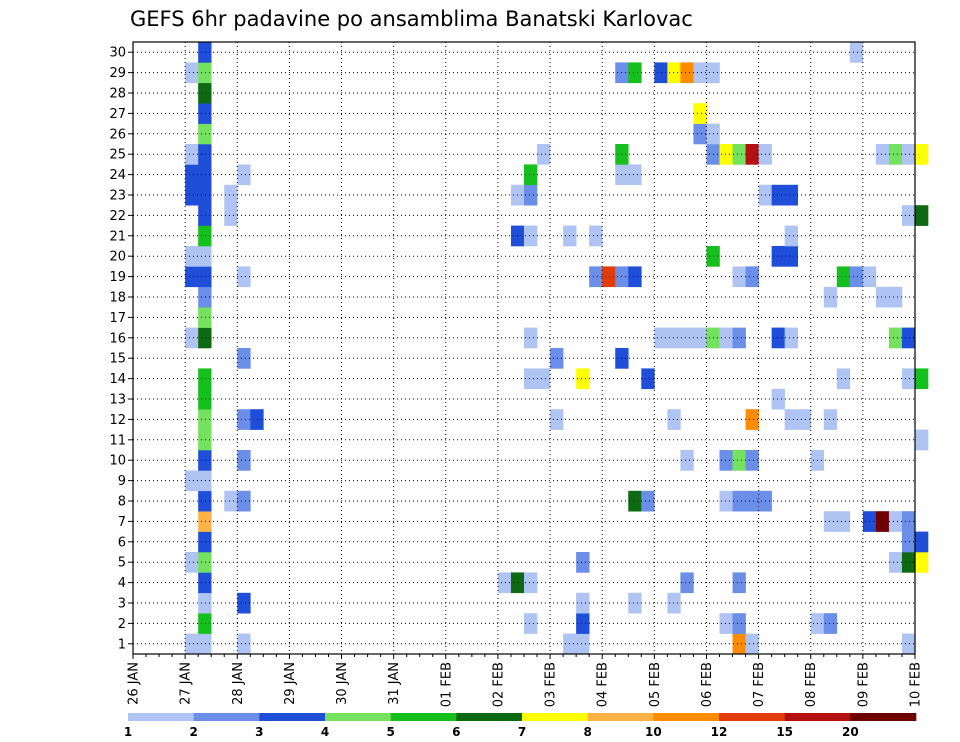  I want to click on y-tick-label: 26, so click(117, 134).